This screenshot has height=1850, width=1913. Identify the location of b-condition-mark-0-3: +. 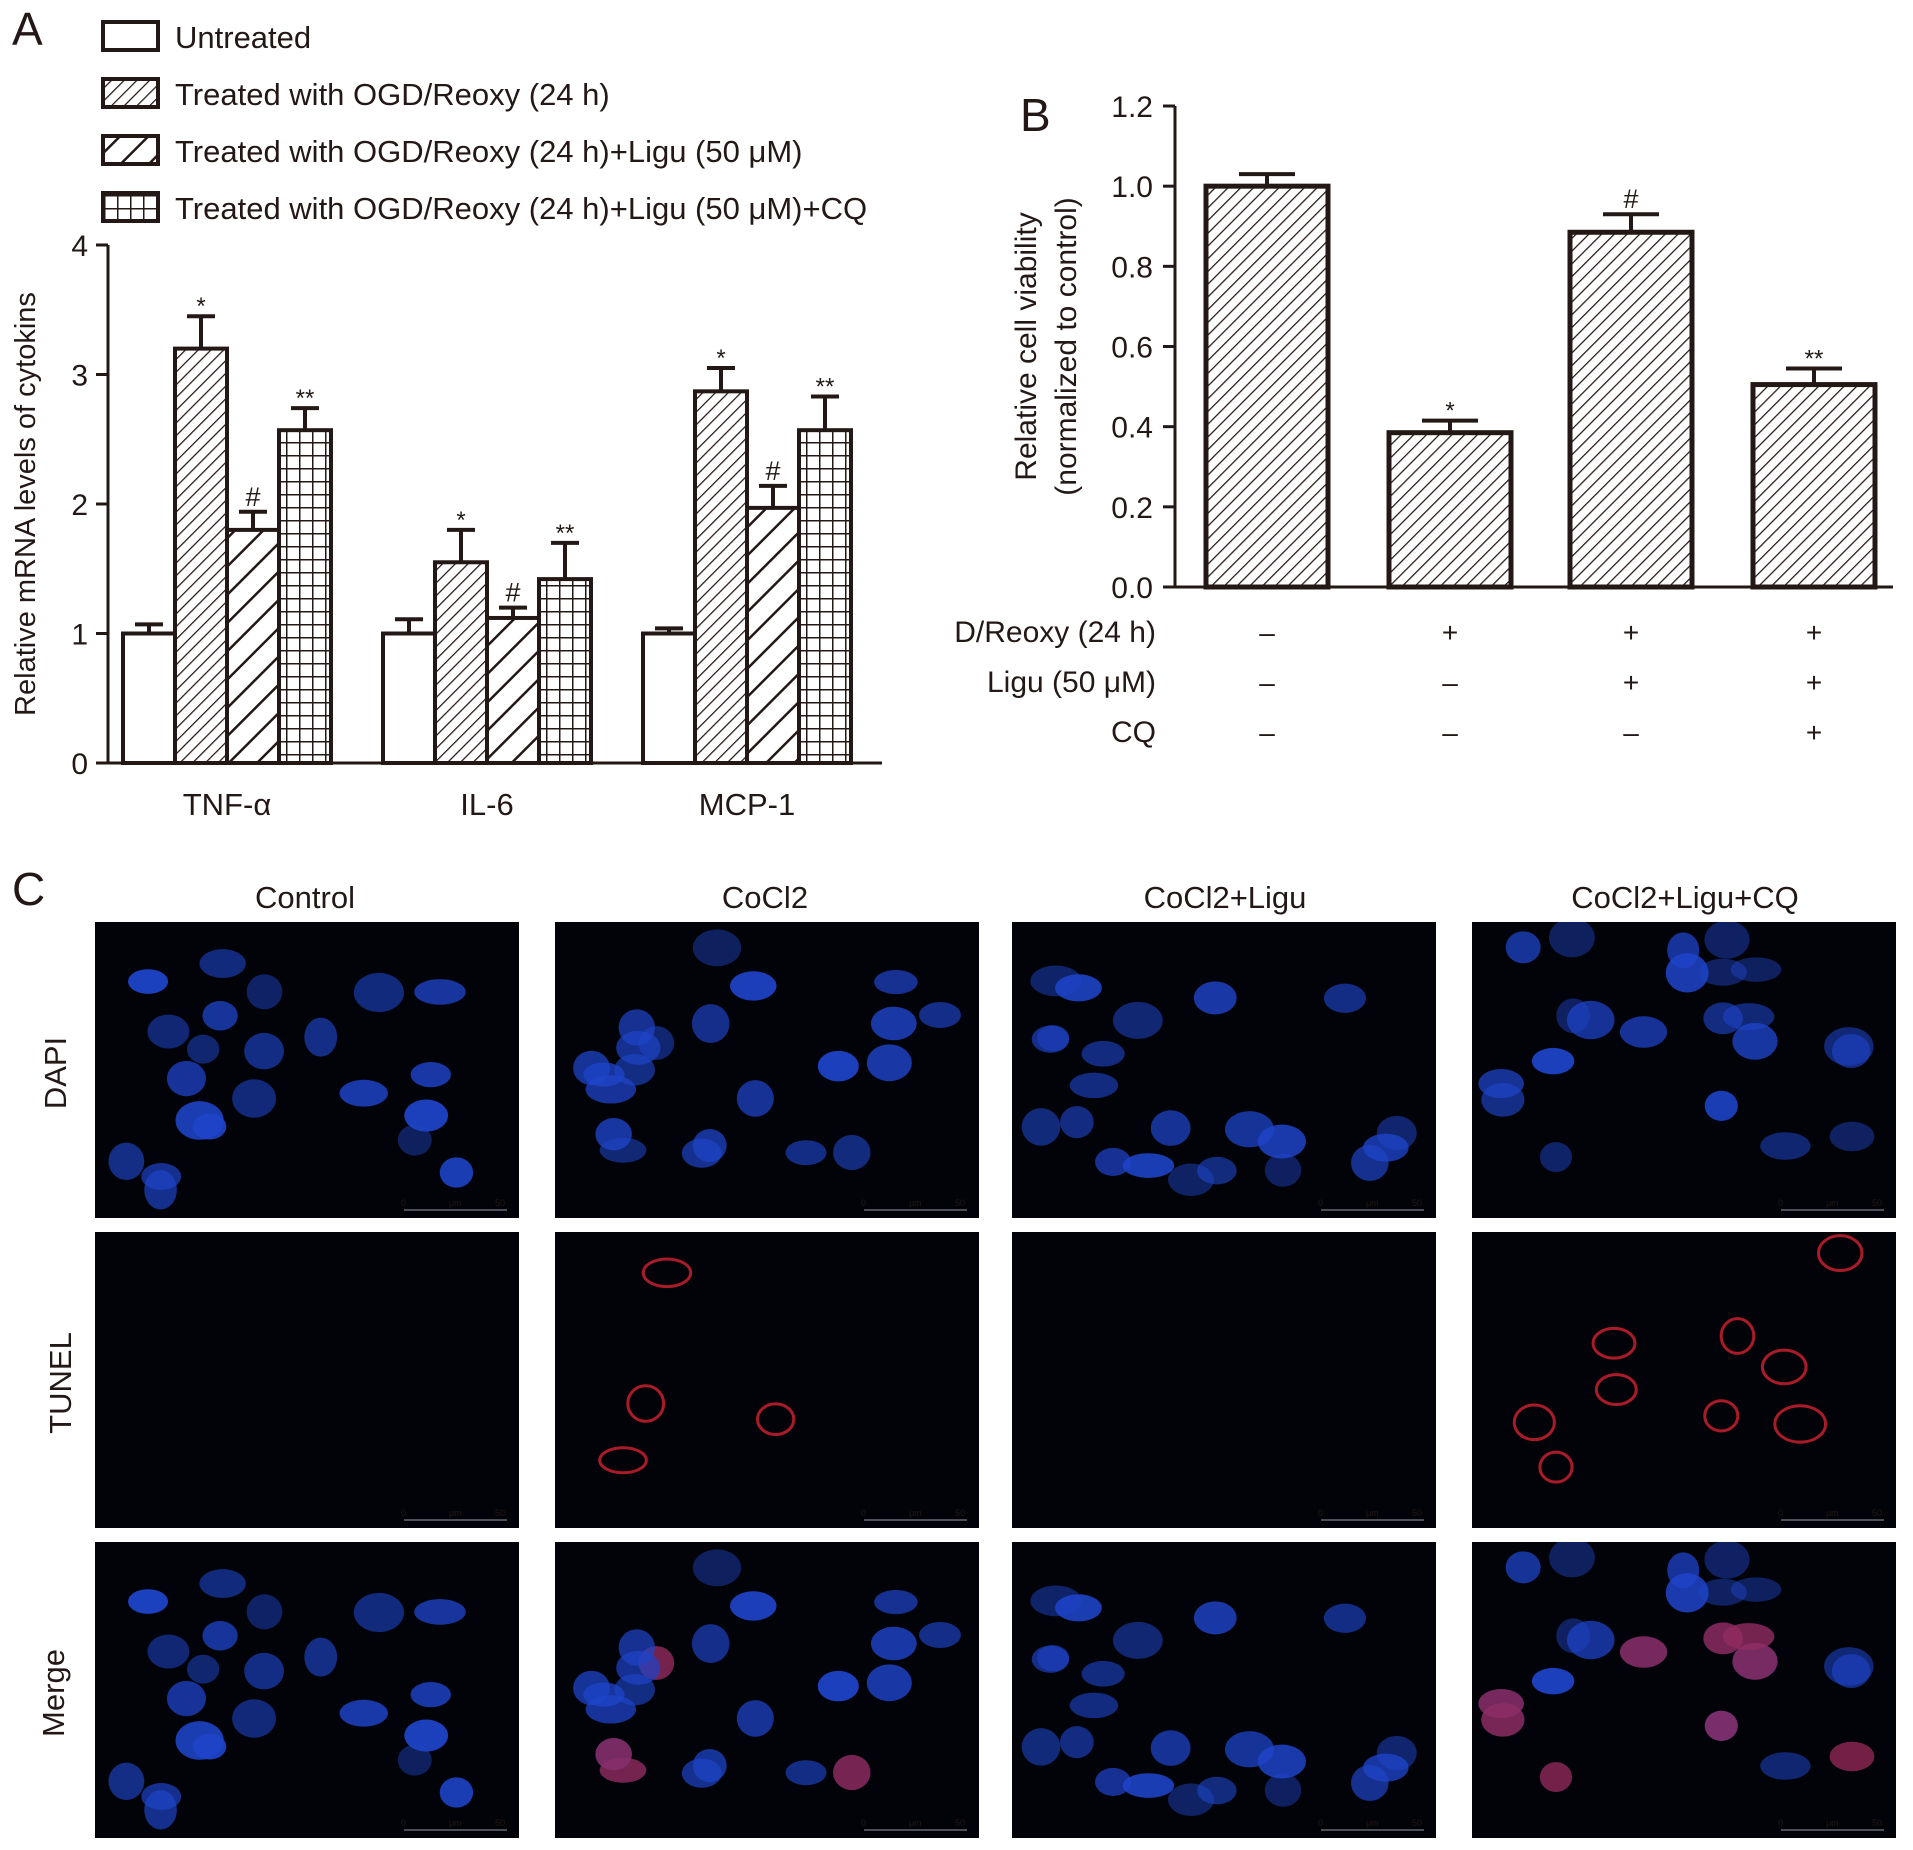
(1814, 632).